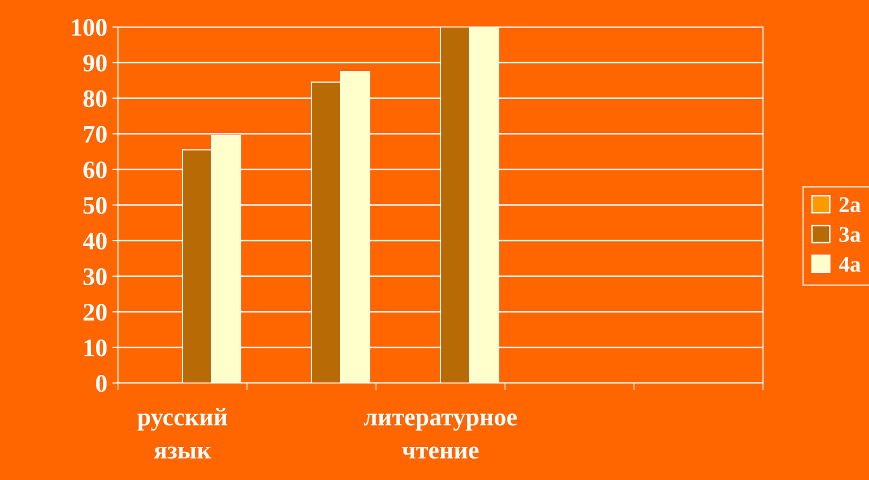 This screenshot has height=480, width=869. I want to click on y-tick-label: 30, so click(95, 277).